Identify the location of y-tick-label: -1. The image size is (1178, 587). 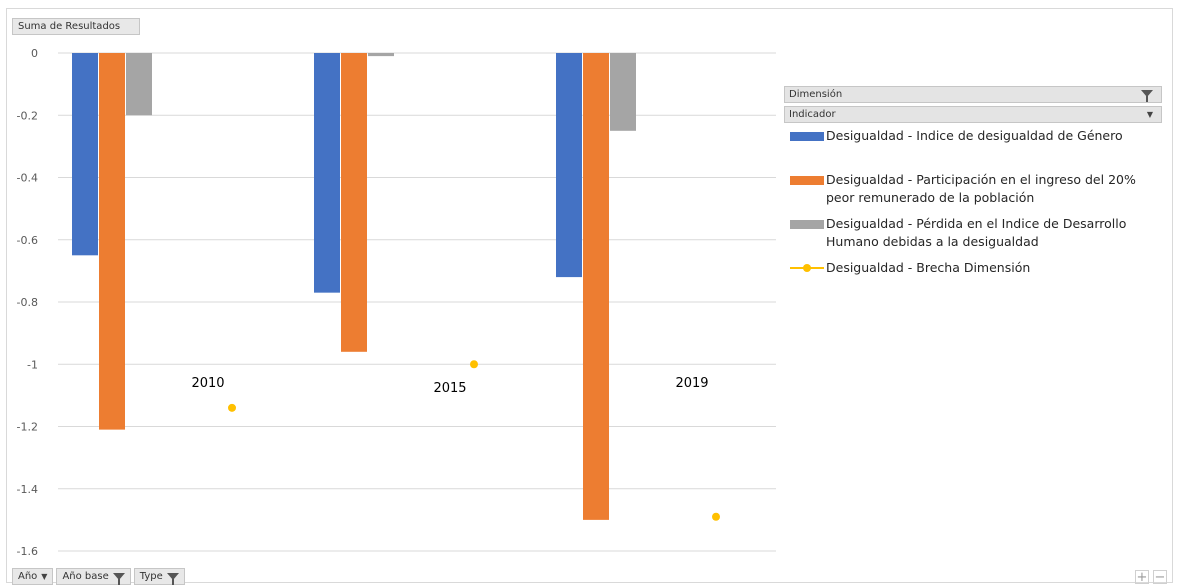
(32, 364).